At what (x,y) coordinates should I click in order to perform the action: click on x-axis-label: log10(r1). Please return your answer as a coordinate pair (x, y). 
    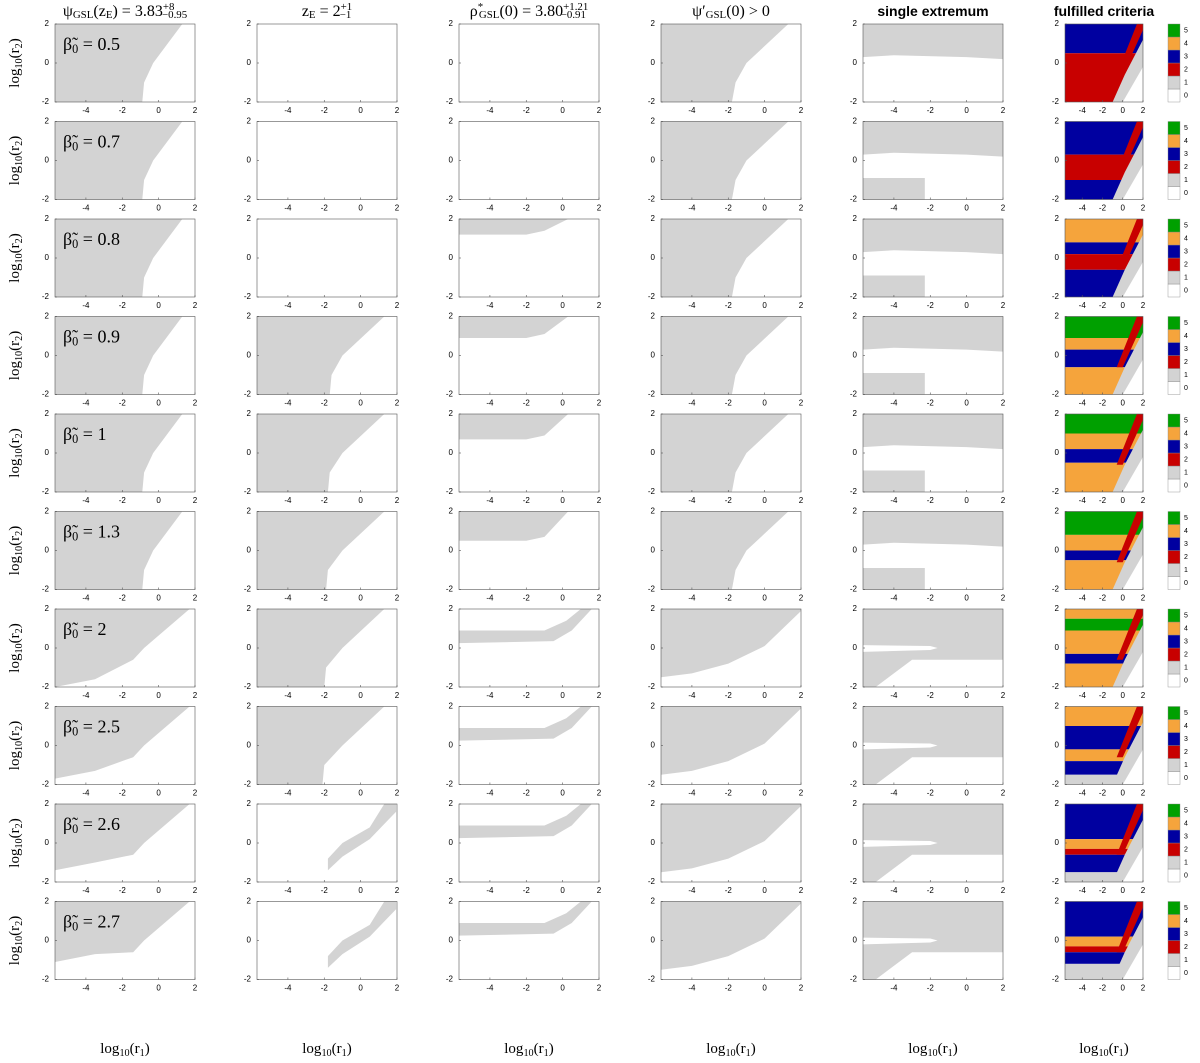
    Looking at the image, I should click on (730, 1049).